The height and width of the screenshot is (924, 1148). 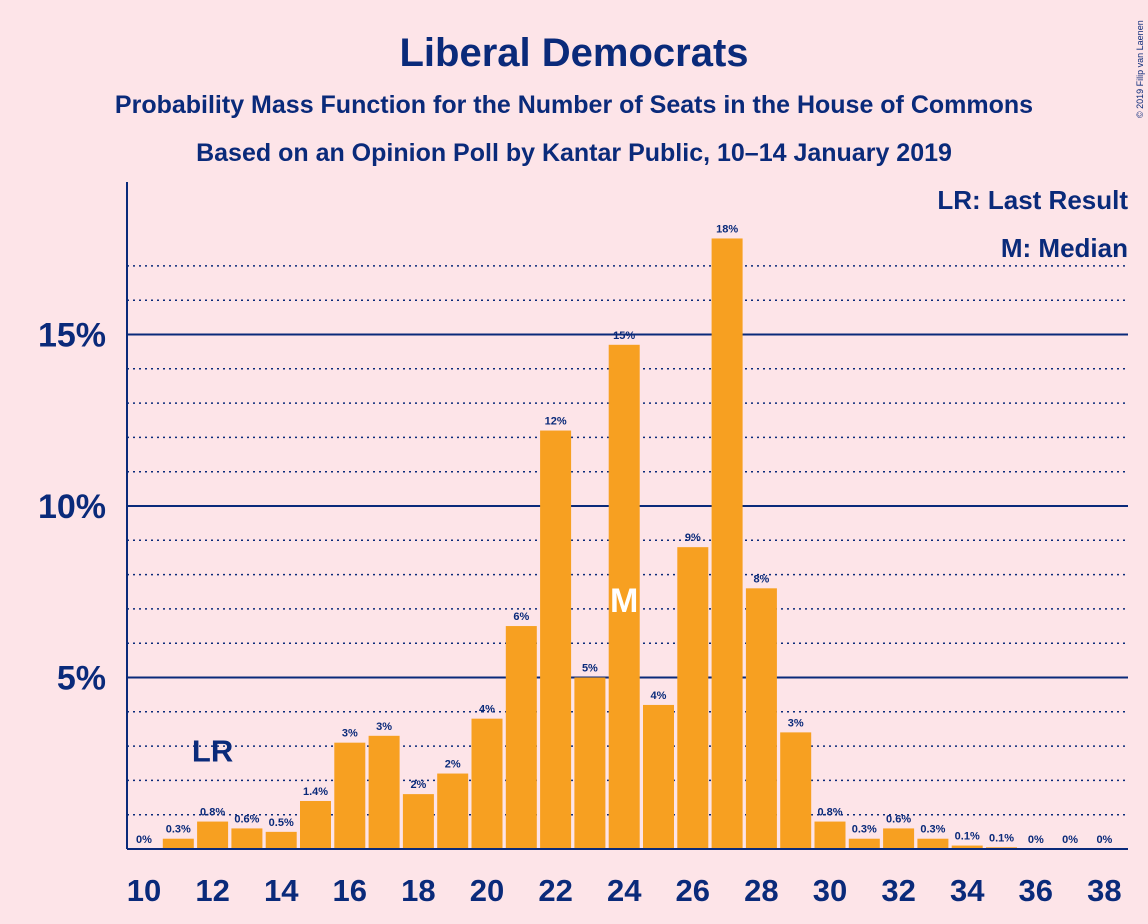 I want to click on x-tick-label: 24, so click(x=624, y=890).